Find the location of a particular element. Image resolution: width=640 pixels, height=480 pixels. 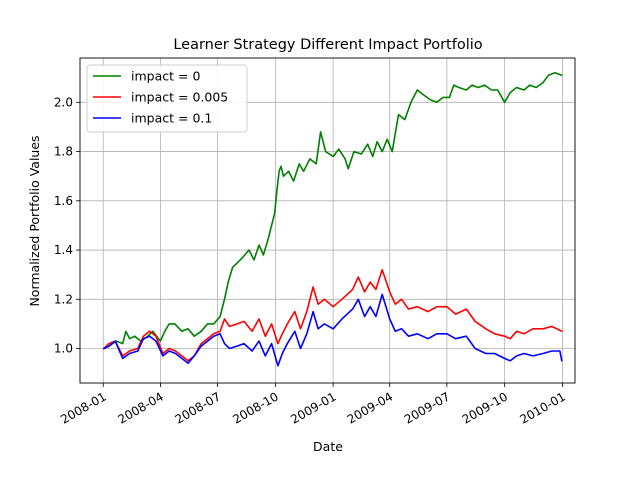

legend-label-3: impact = 0.1 is located at coordinates (171, 118).